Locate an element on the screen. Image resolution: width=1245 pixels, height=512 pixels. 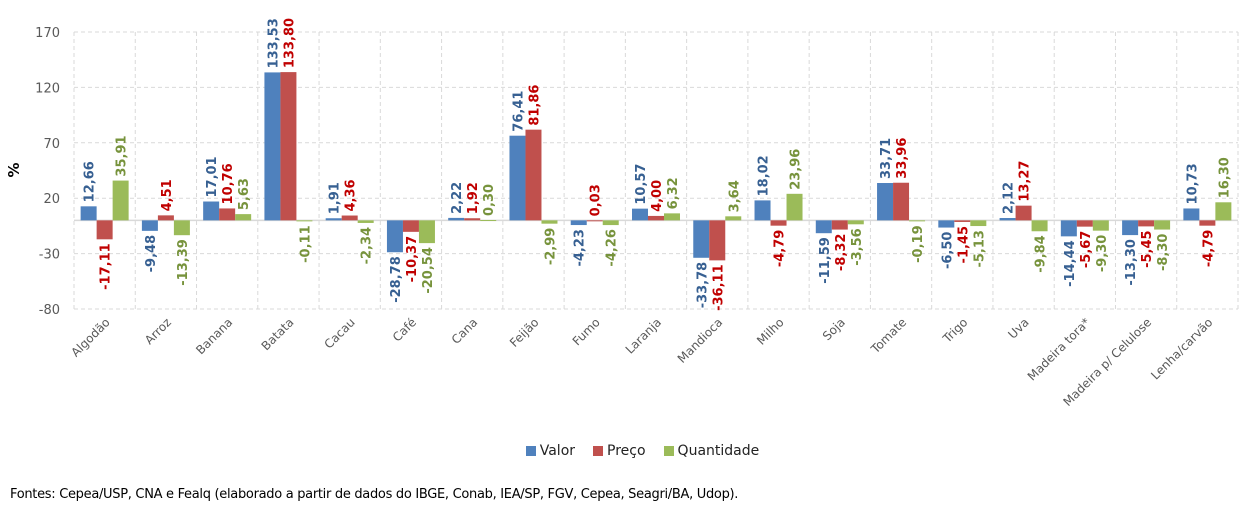
y-tick-label: 20 is located at coordinates (51, 199).